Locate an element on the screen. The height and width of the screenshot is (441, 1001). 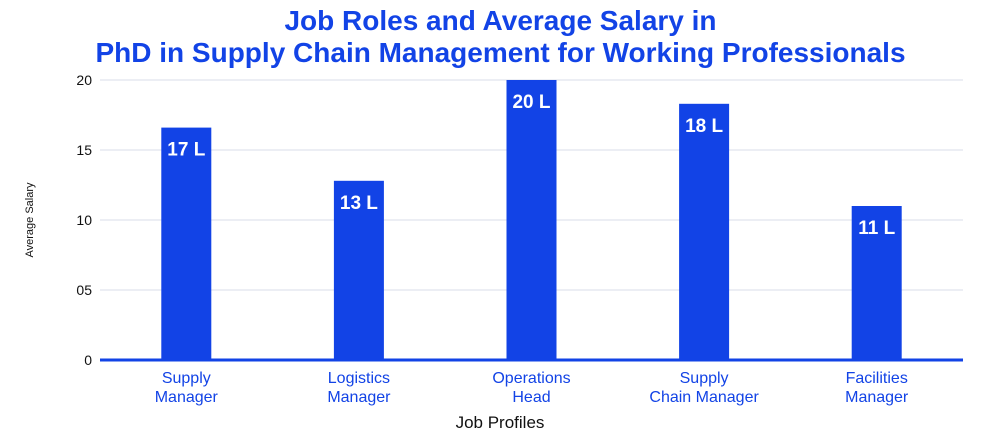
y-tick-label: 0 is located at coordinates (88, 360).